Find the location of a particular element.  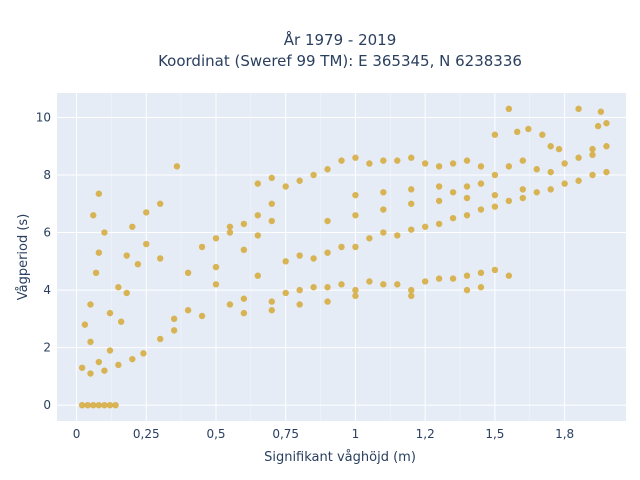

y-tick-label: 8 is located at coordinates (47, 175).